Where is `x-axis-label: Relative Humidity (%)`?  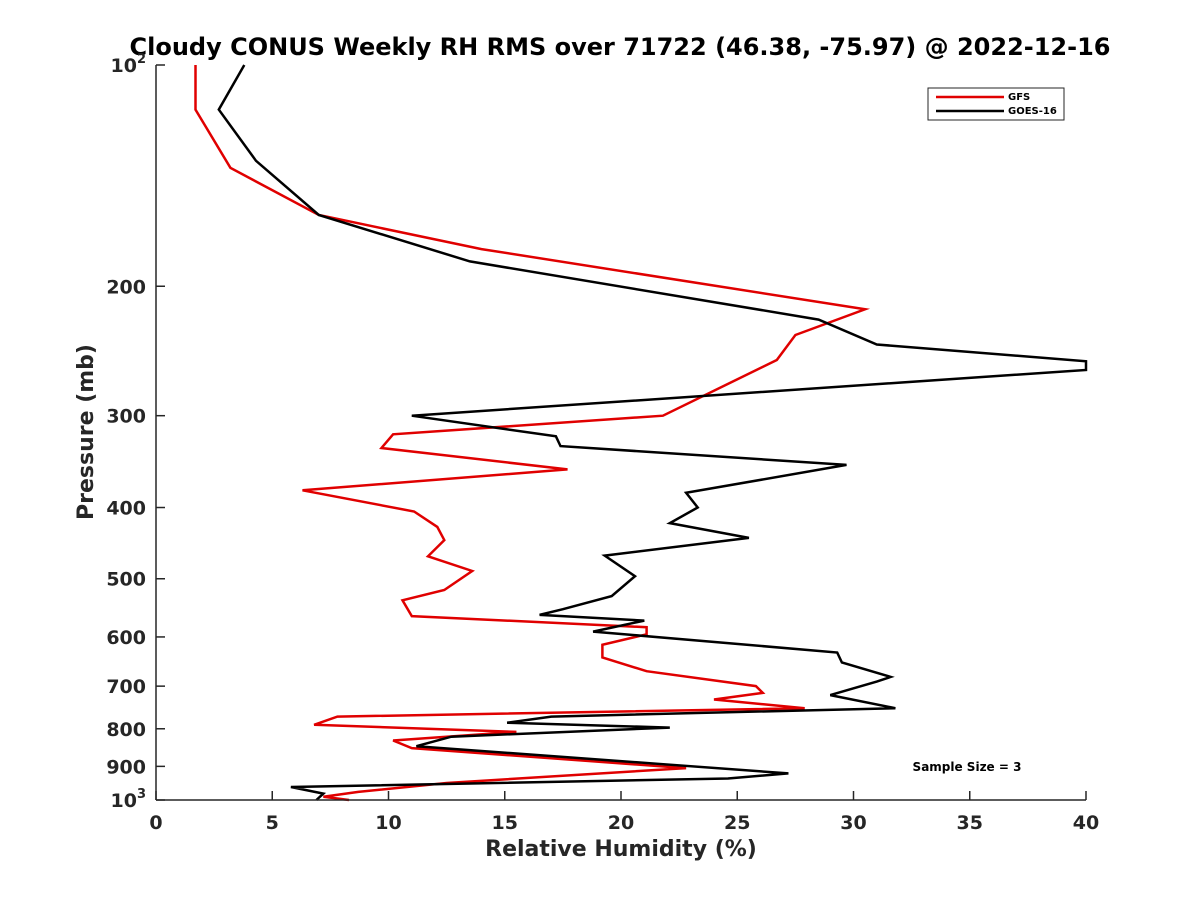 x-axis-label: Relative Humidity (%) is located at coordinates (621, 849).